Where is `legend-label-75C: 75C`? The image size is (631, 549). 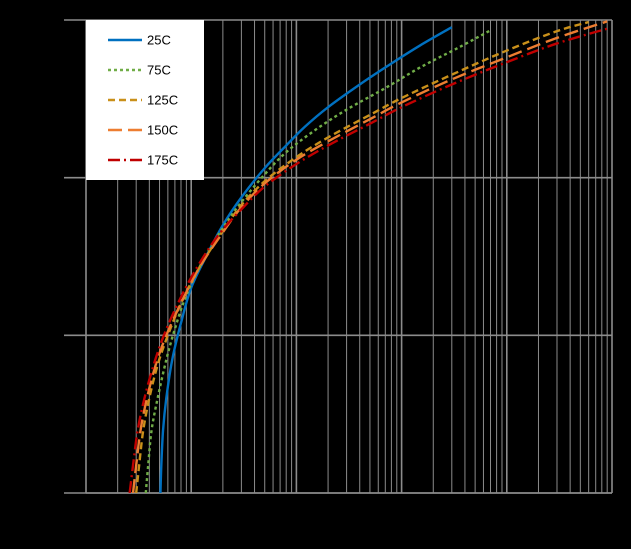 legend-label-75C: 75C is located at coordinates (159, 70).